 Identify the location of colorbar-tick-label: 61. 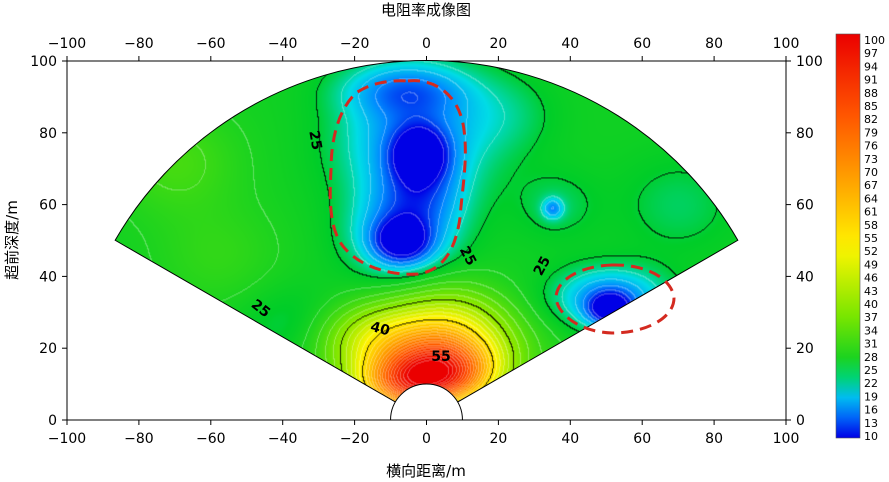
(871, 212).